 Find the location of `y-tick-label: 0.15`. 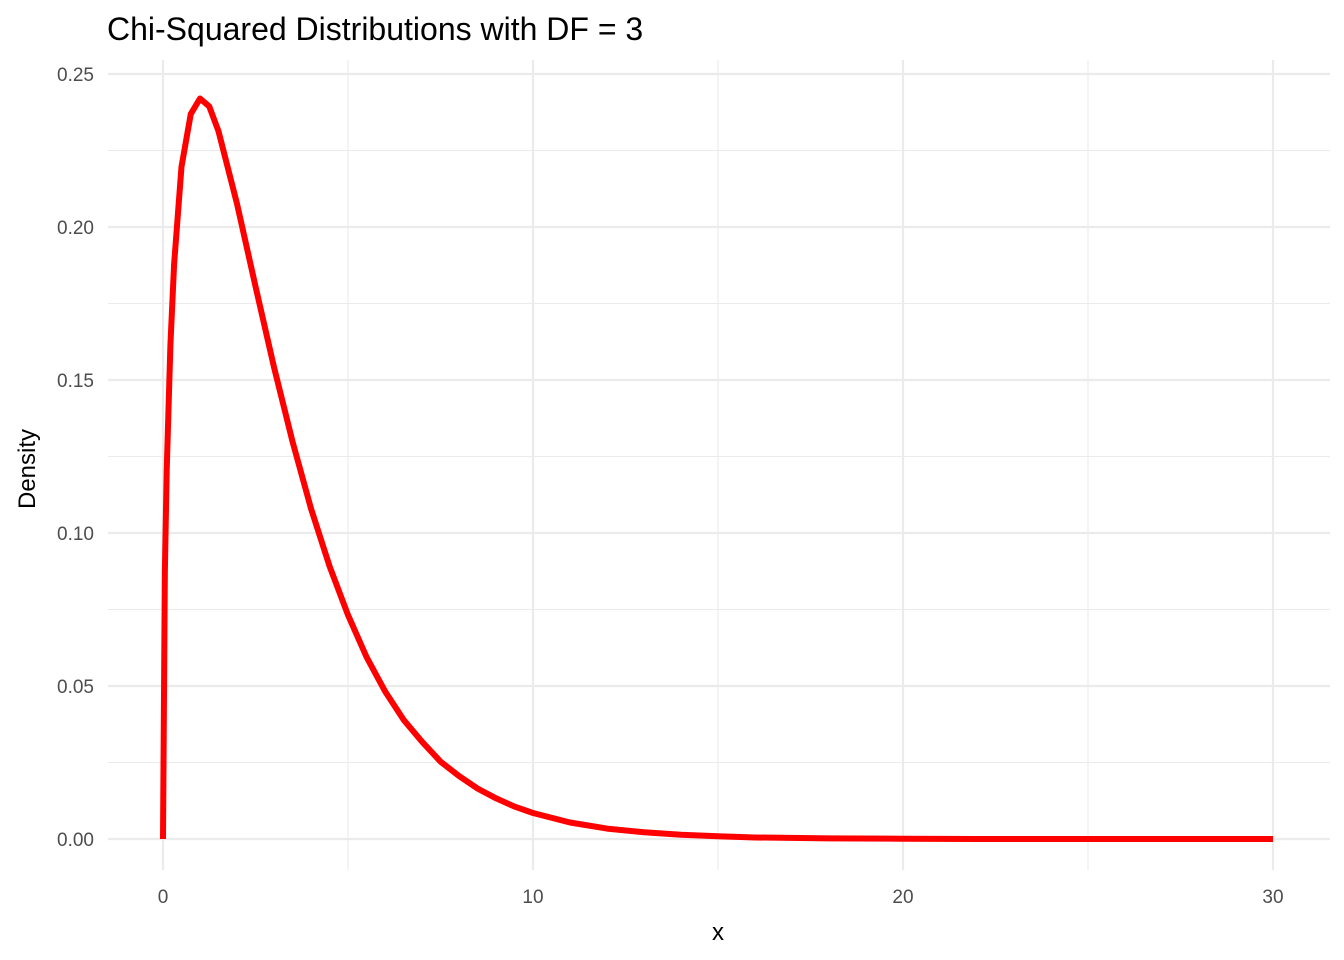

y-tick-label: 0.15 is located at coordinates (75, 381).